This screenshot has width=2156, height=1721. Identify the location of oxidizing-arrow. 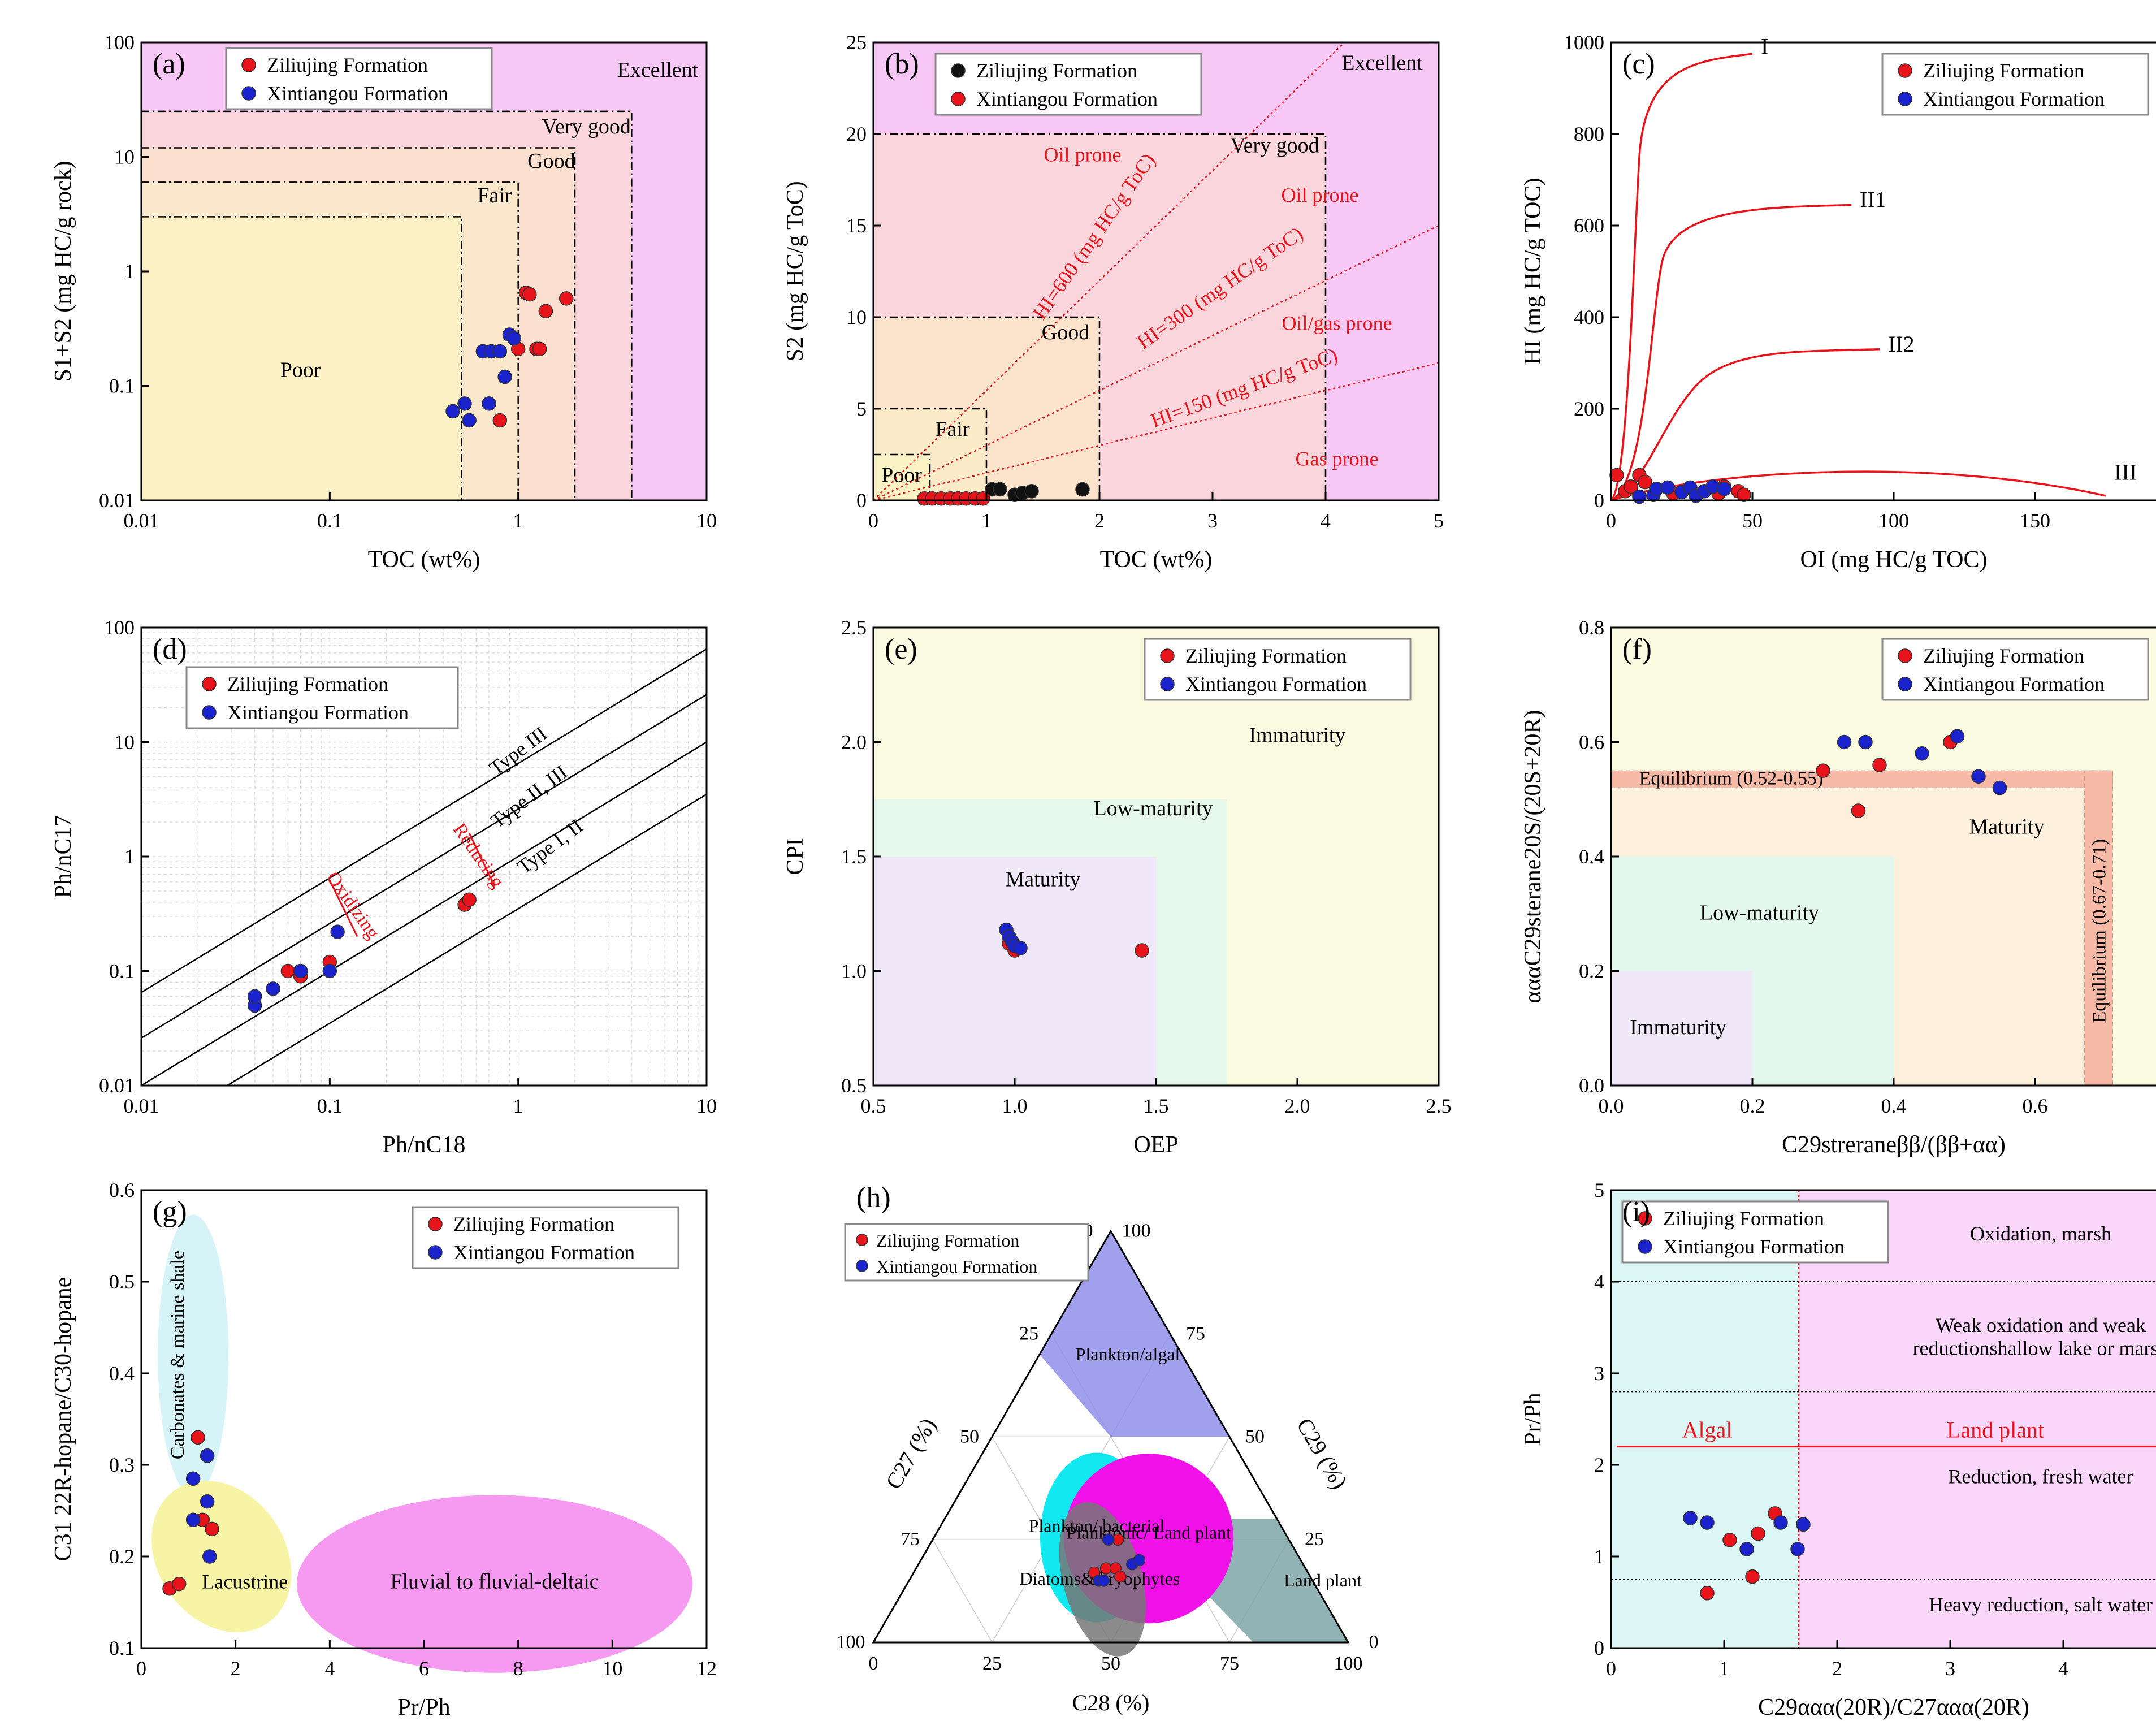
(343, 908).